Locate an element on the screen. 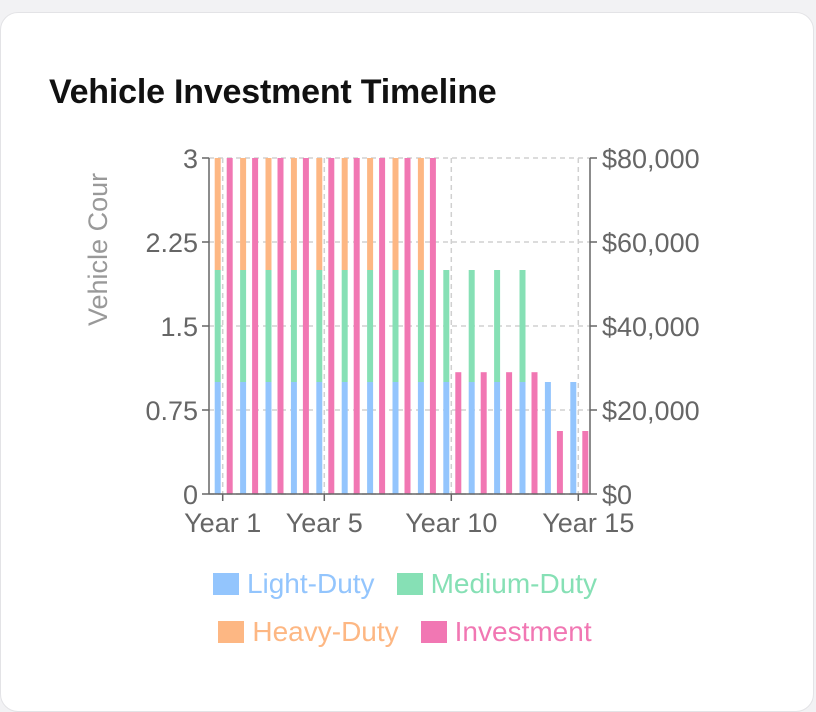  legend-item-medium-duty: Medium-Duty is located at coordinates (497, 584).